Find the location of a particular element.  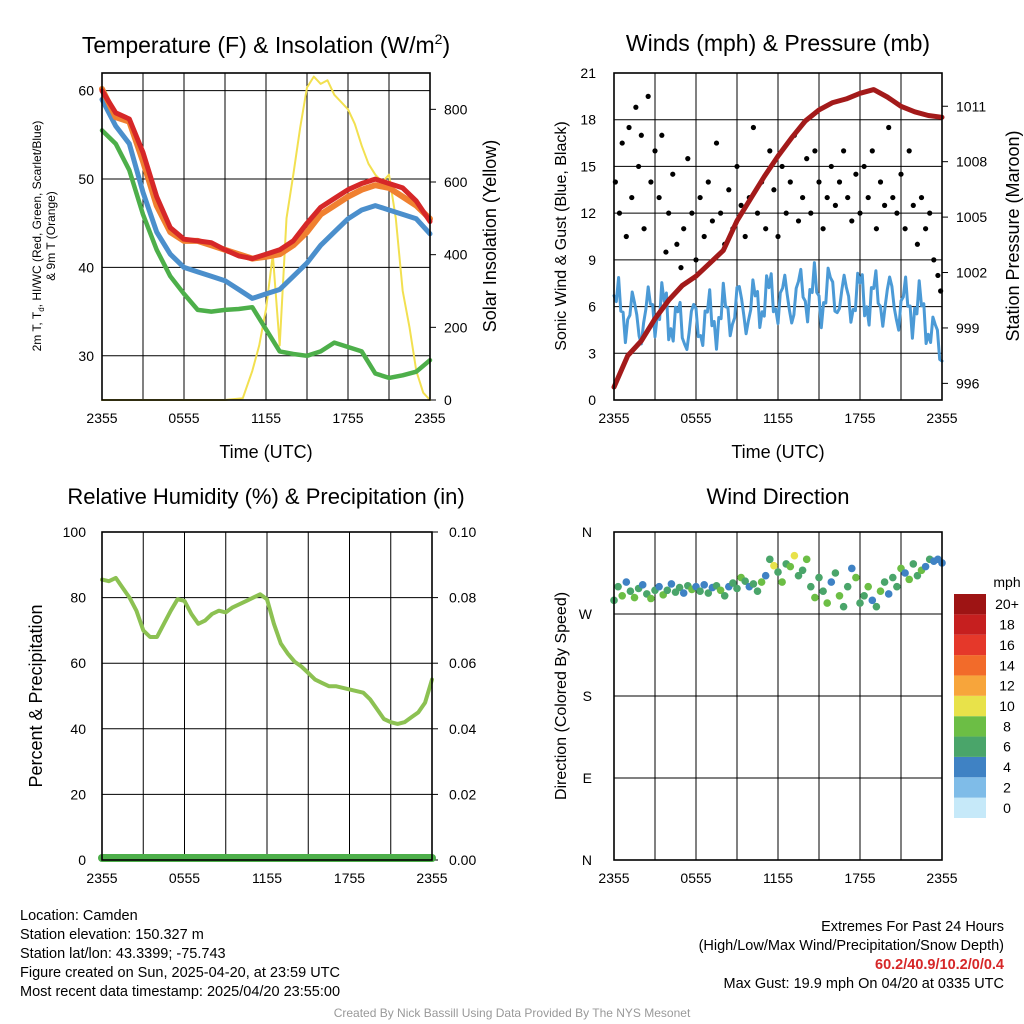

precip-ytick-label: 0.06 is located at coordinates (462, 663).